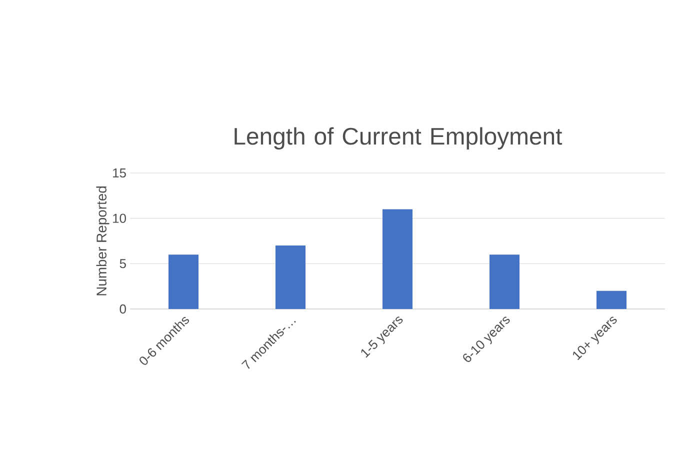  What do you see at coordinates (119, 173) in the screenshot?
I see `y-tick-label: 15` at bounding box center [119, 173].